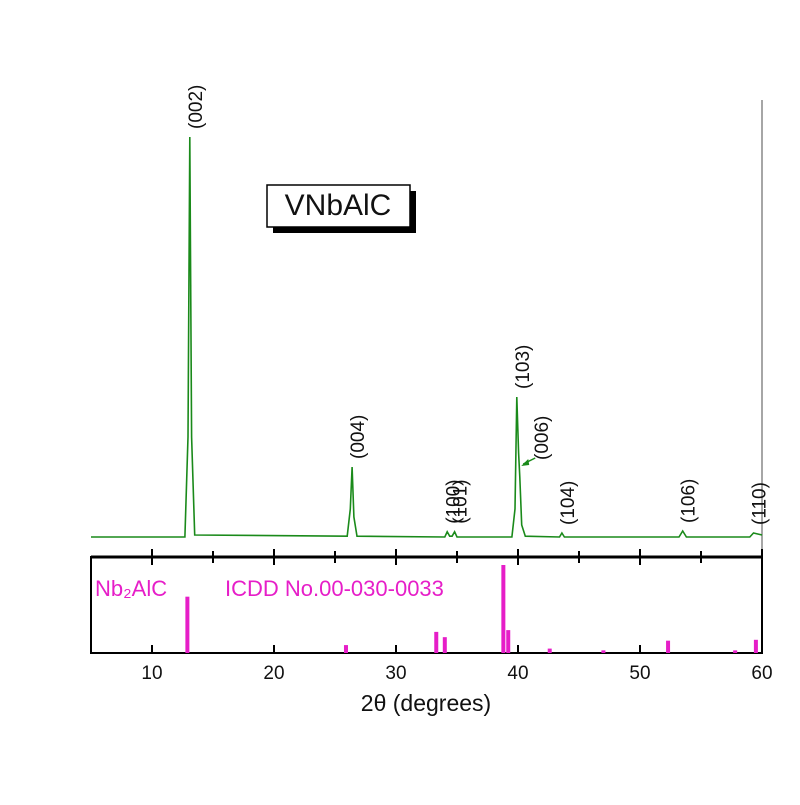 The width and height of the screenshot is (800, 805). I want to click on x-axis-label: 2θ (degrees), so click(426, 703).